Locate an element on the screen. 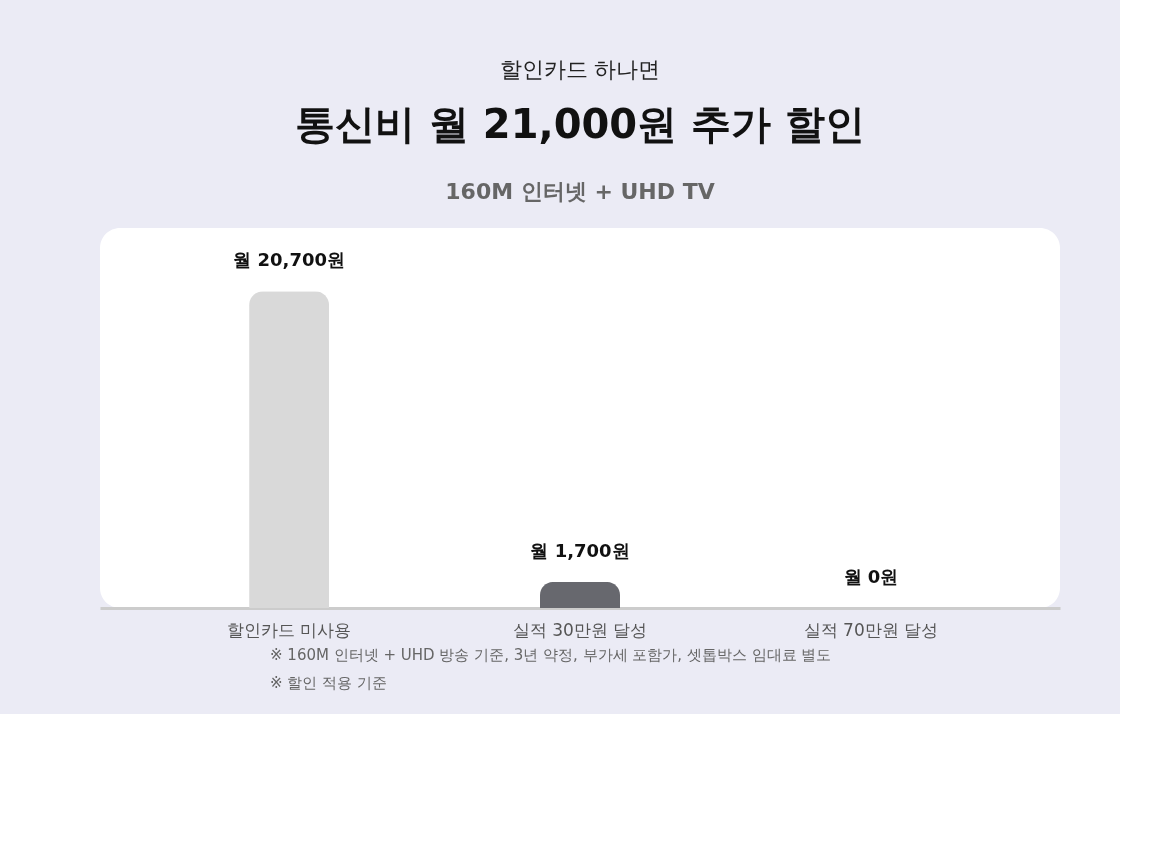  text: ※ 160M 인터넷 + UHD 방송 기준, 3년 약정, 부가세 포함가, 셋톱박스 임대료 별도 is located at coordinates (551, 655).